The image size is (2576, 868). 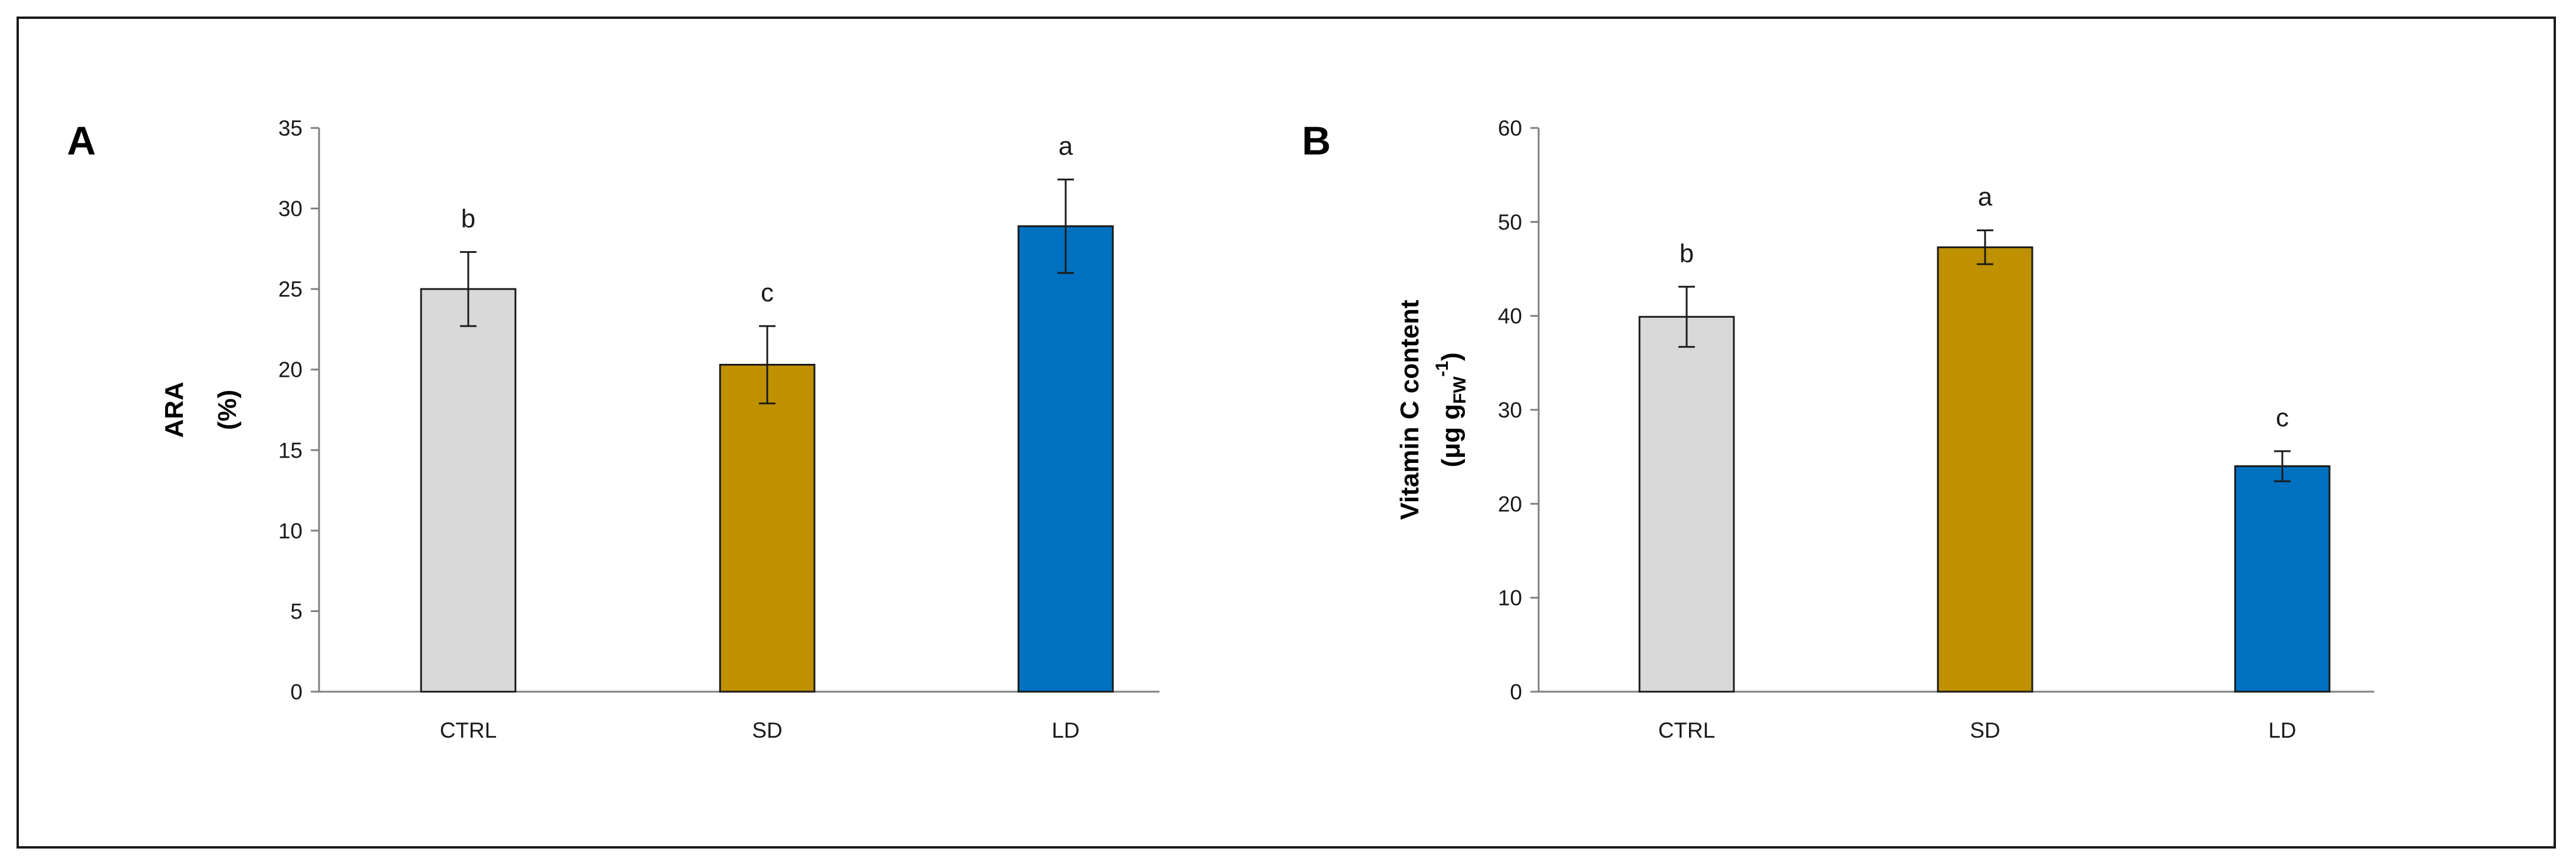 What do you see at coordinates (1460, 390) in the screenshot?
I see `y-axis-unit-subscript: FW` at bounding box center [1460, 390].